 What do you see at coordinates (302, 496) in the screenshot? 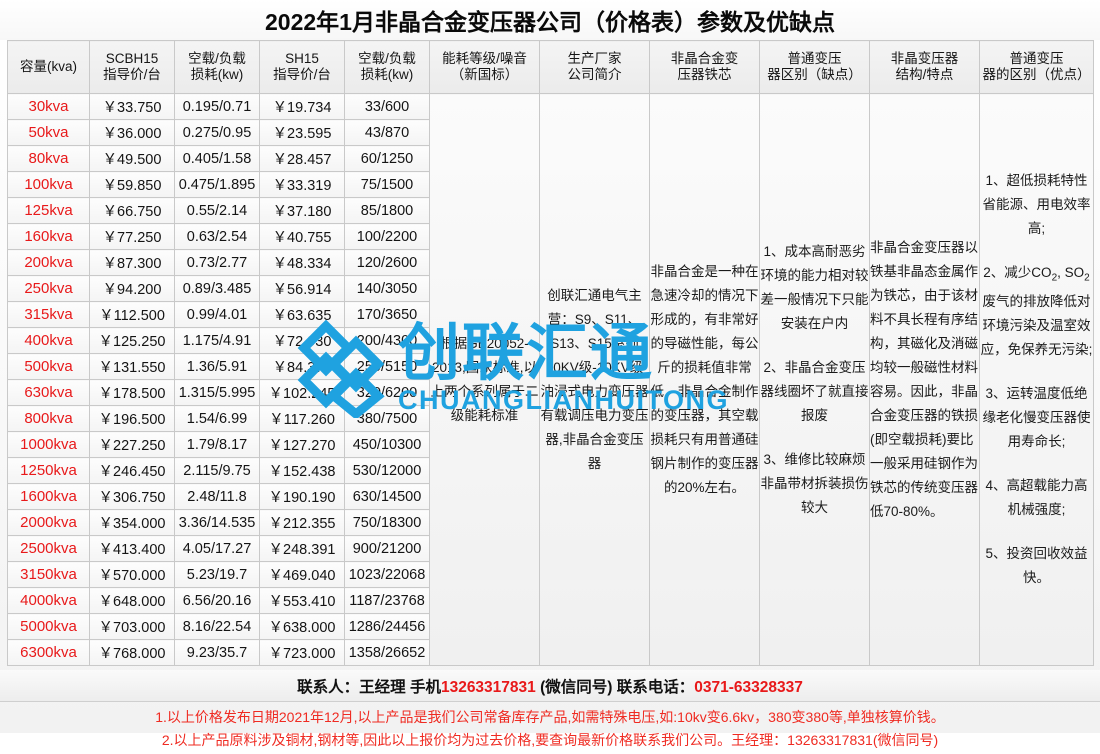
I see `cell-sh15-price: ￥190.190` at bounding box center [302, 496].